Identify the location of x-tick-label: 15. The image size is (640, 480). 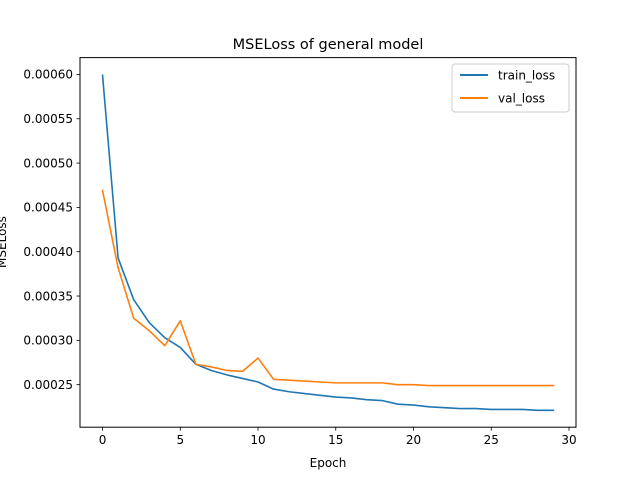
(335, 440).